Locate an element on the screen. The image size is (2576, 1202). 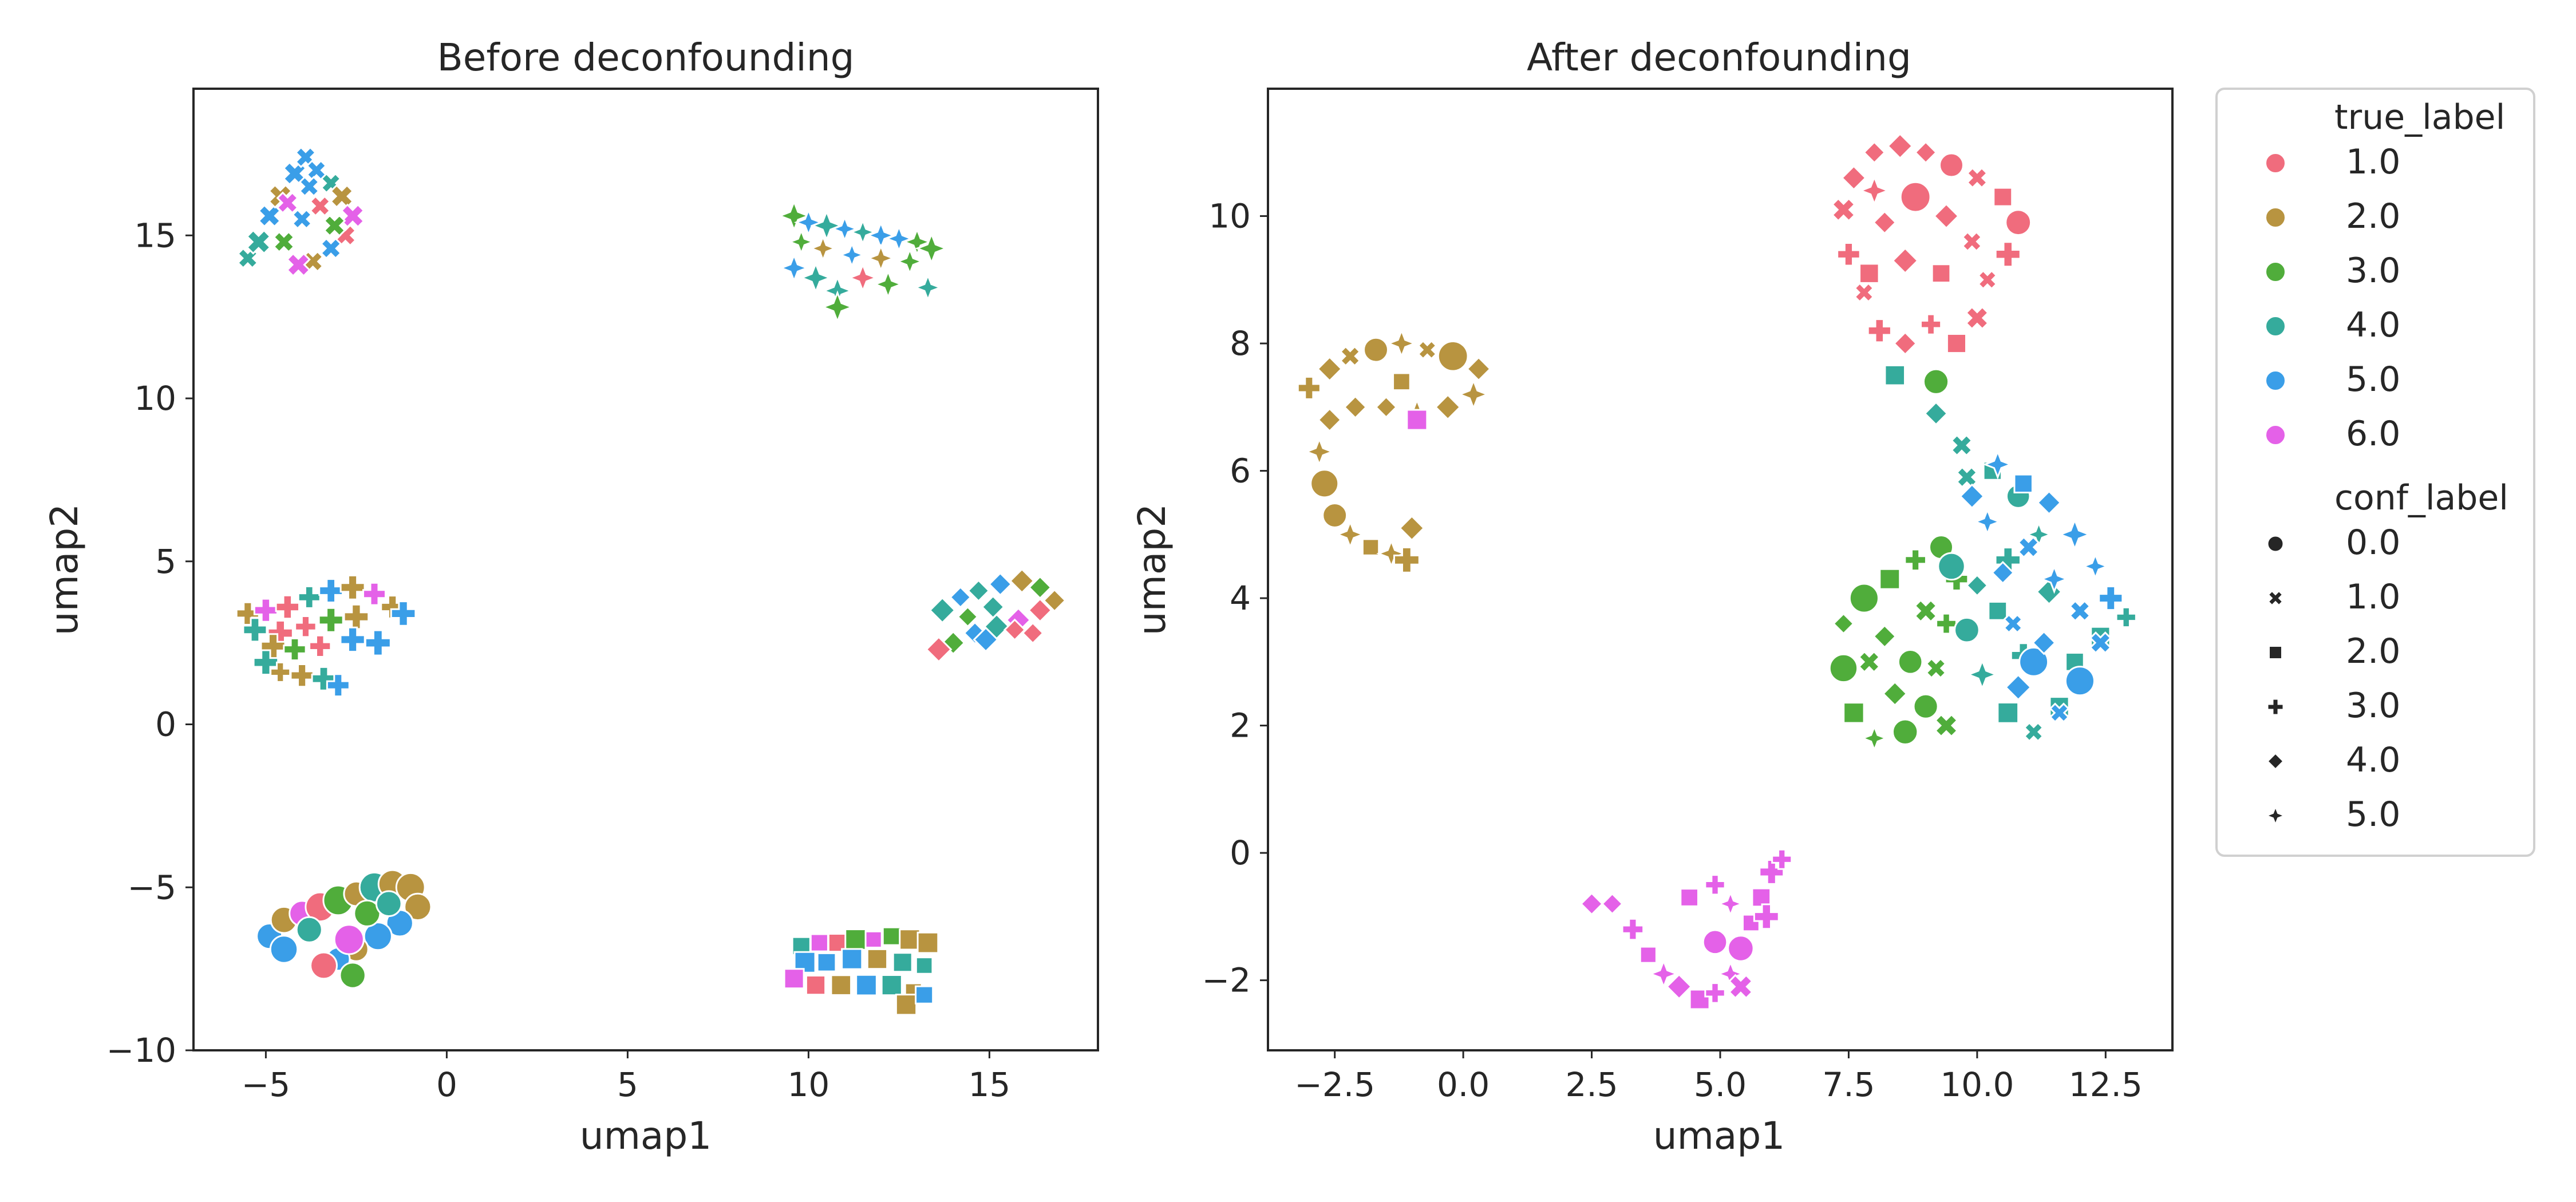
y-tick-label-1-6: 10 is located at coordinates (1229, 217).